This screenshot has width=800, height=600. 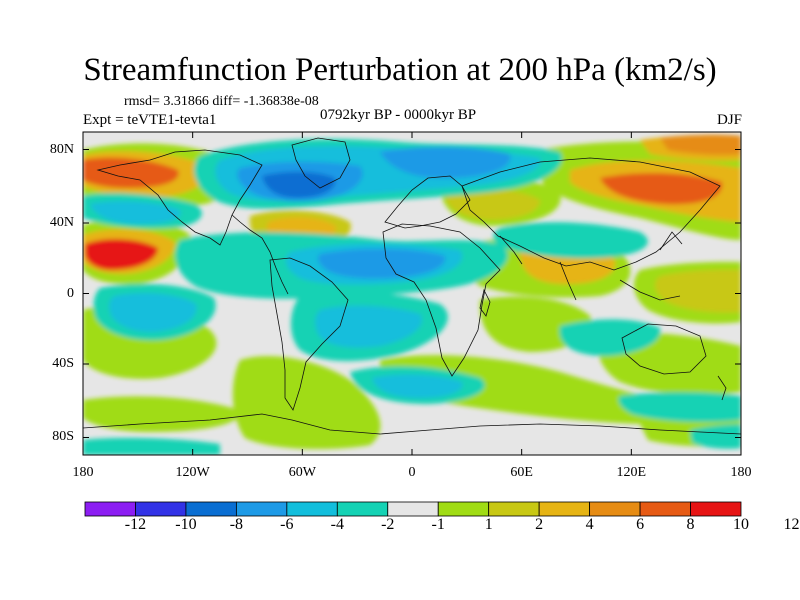 What do you see at coordinates (135, 524) in the screenshot?
I see `colorbar-label: -12` at bounding box center [135, 524].